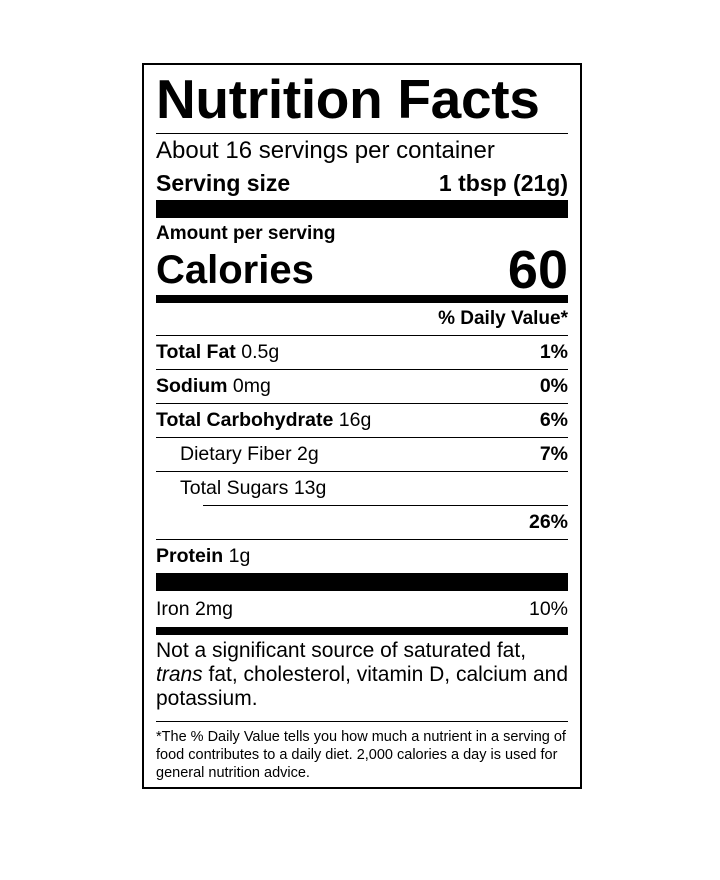 This screenshot has width=720, height=880. Describe the element at coordinates (223, 183) in the screenshot. I see `serving-size-label: Serving size` at that location.